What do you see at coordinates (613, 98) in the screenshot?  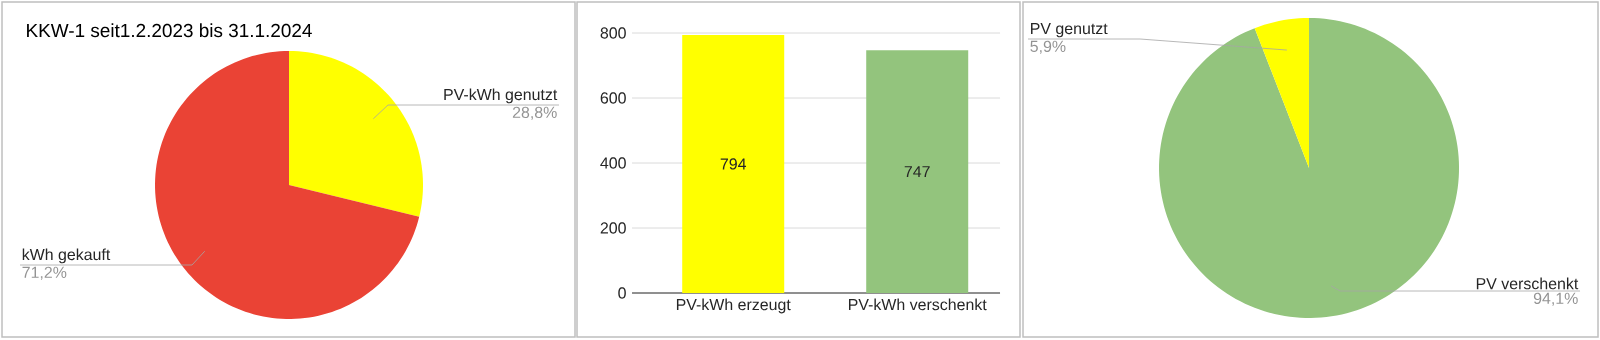 I see `y-tick-label: 600` at bounding box center [613, 98].